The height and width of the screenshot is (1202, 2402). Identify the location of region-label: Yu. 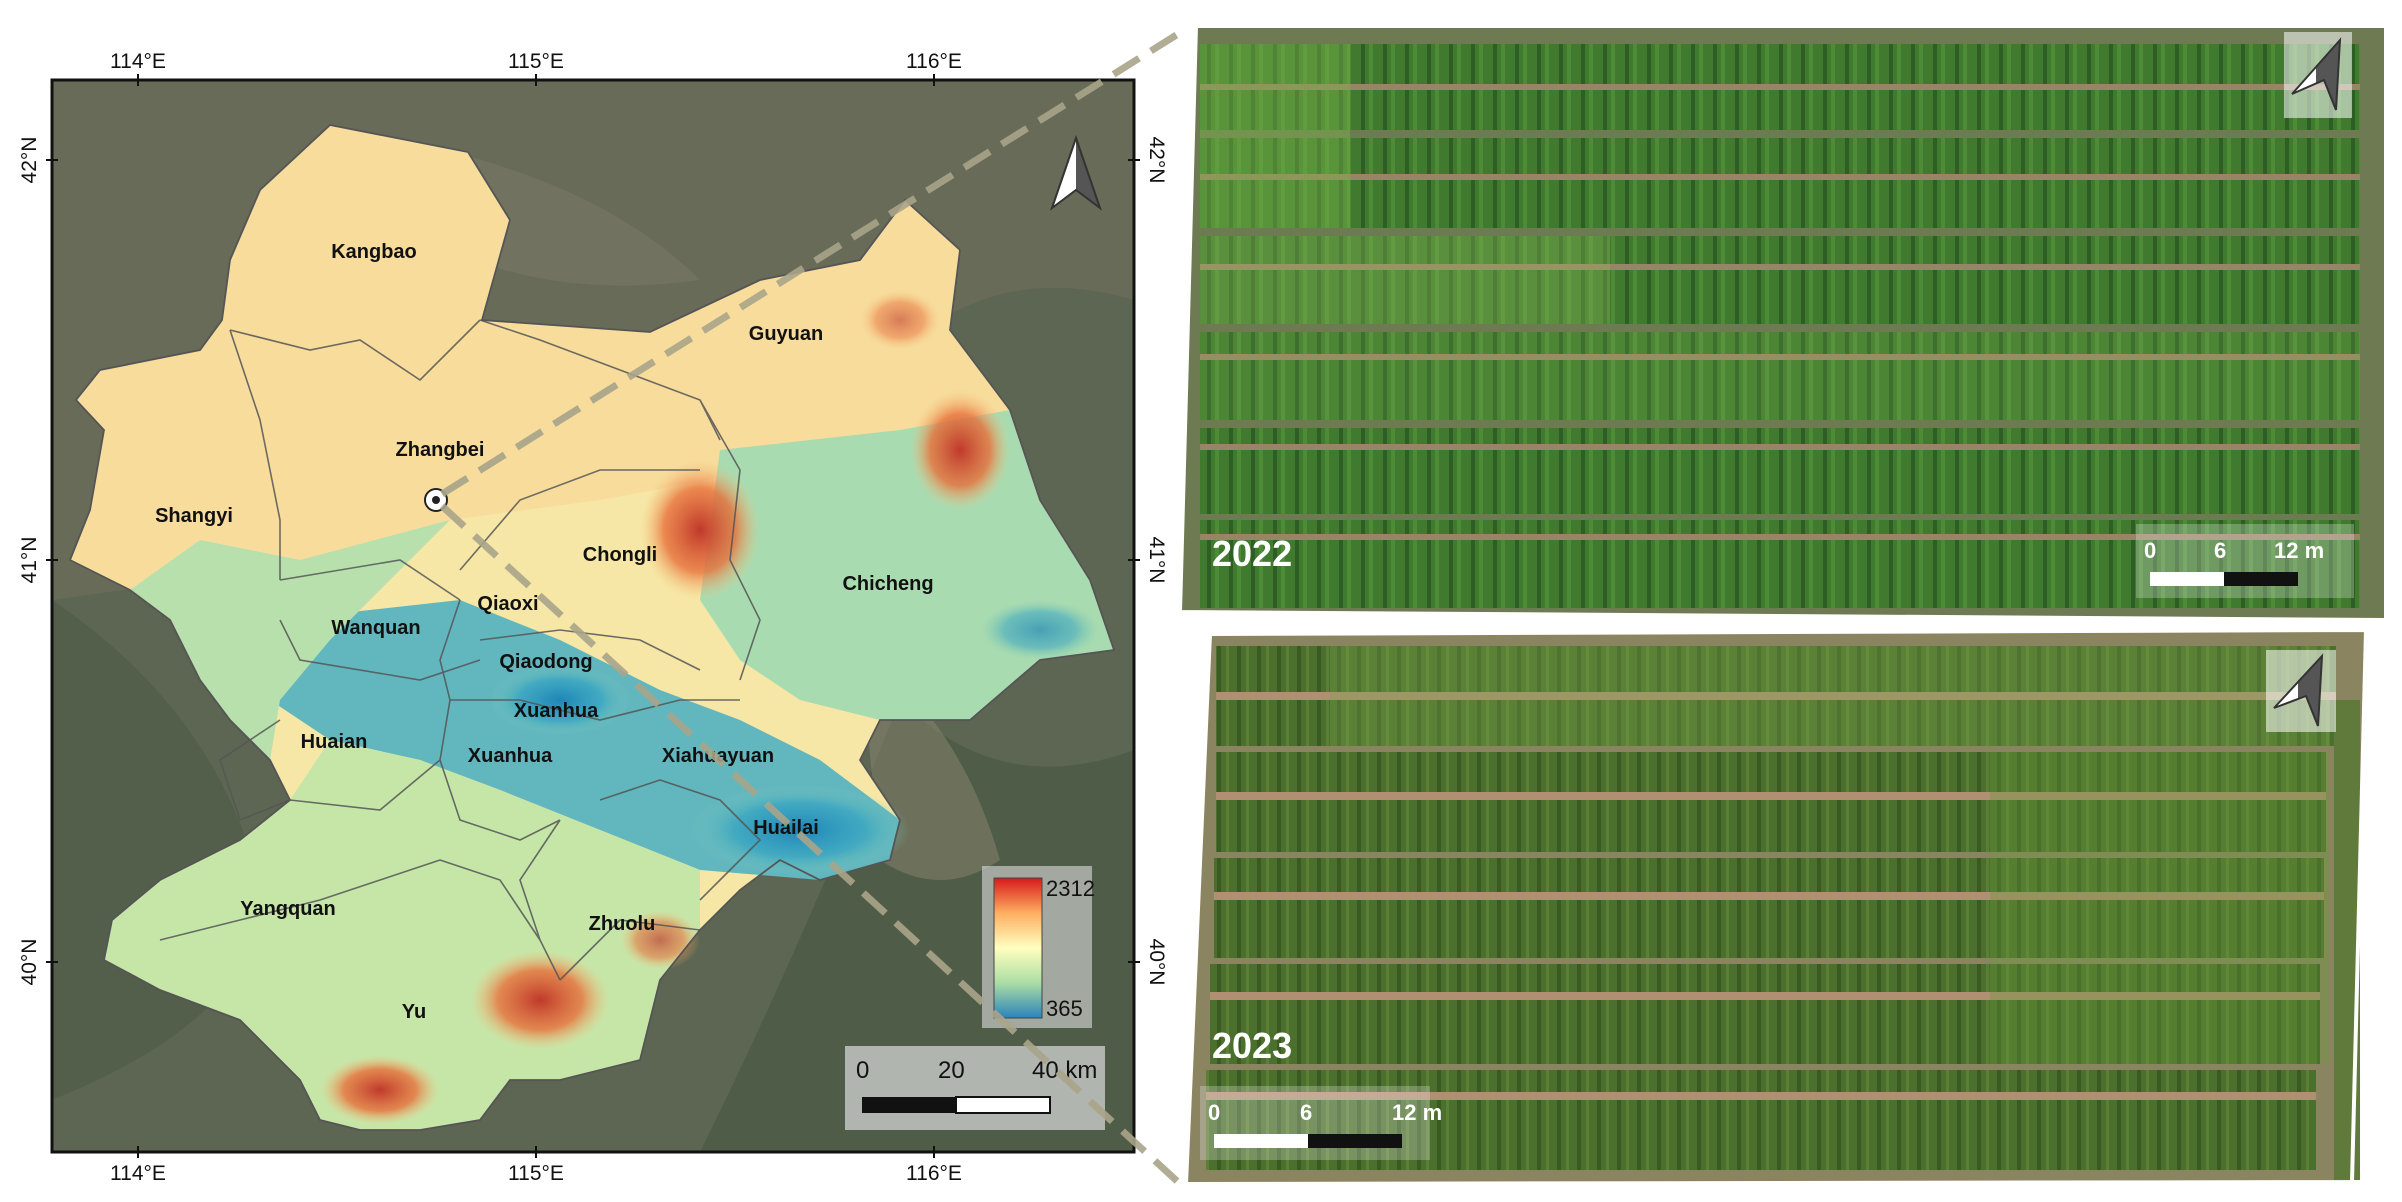
(414, 1012).